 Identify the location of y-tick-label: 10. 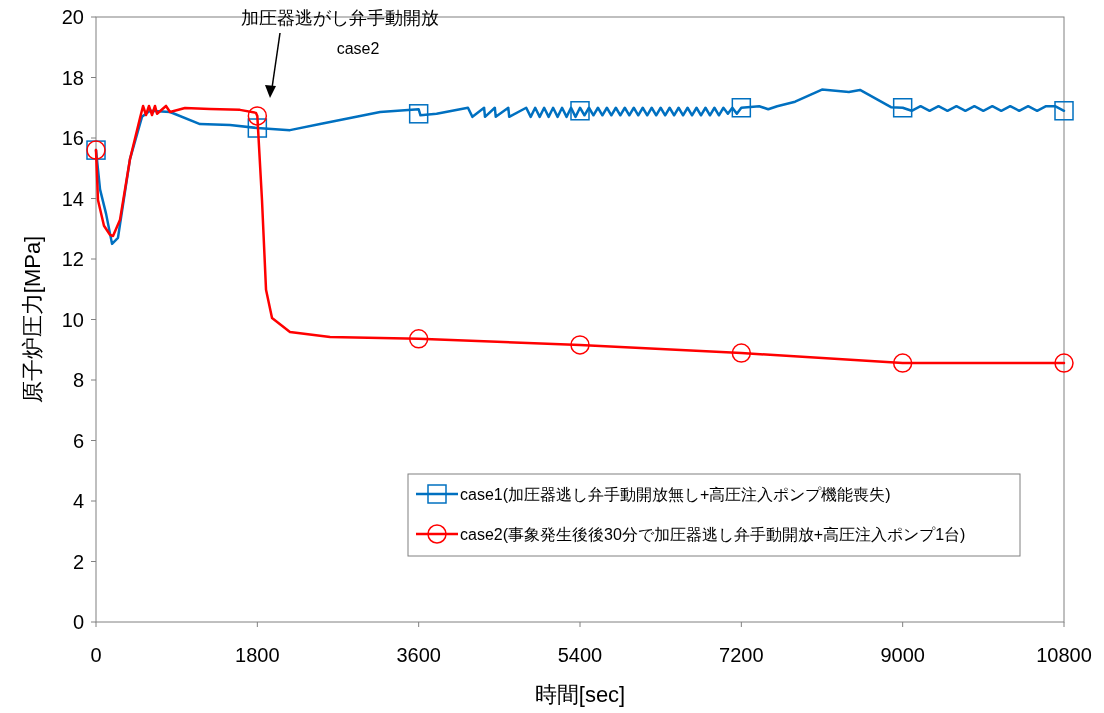
(72, 319).